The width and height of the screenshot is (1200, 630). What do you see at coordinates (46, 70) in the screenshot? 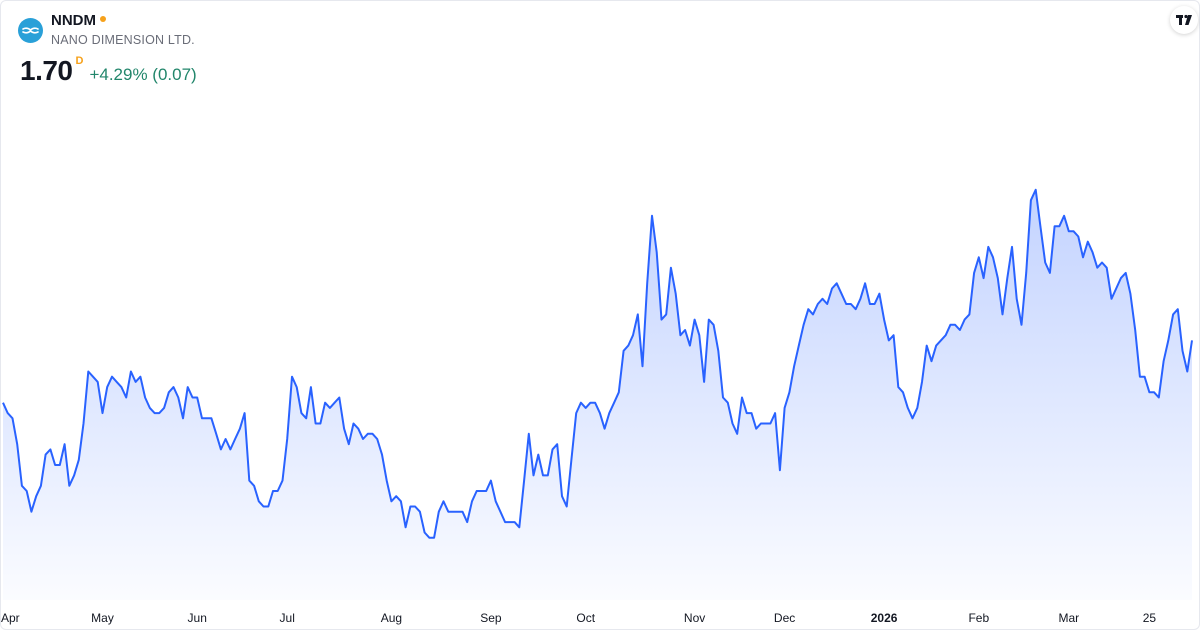
I see `last-price: 1.70` at bounding box center [46, 70].